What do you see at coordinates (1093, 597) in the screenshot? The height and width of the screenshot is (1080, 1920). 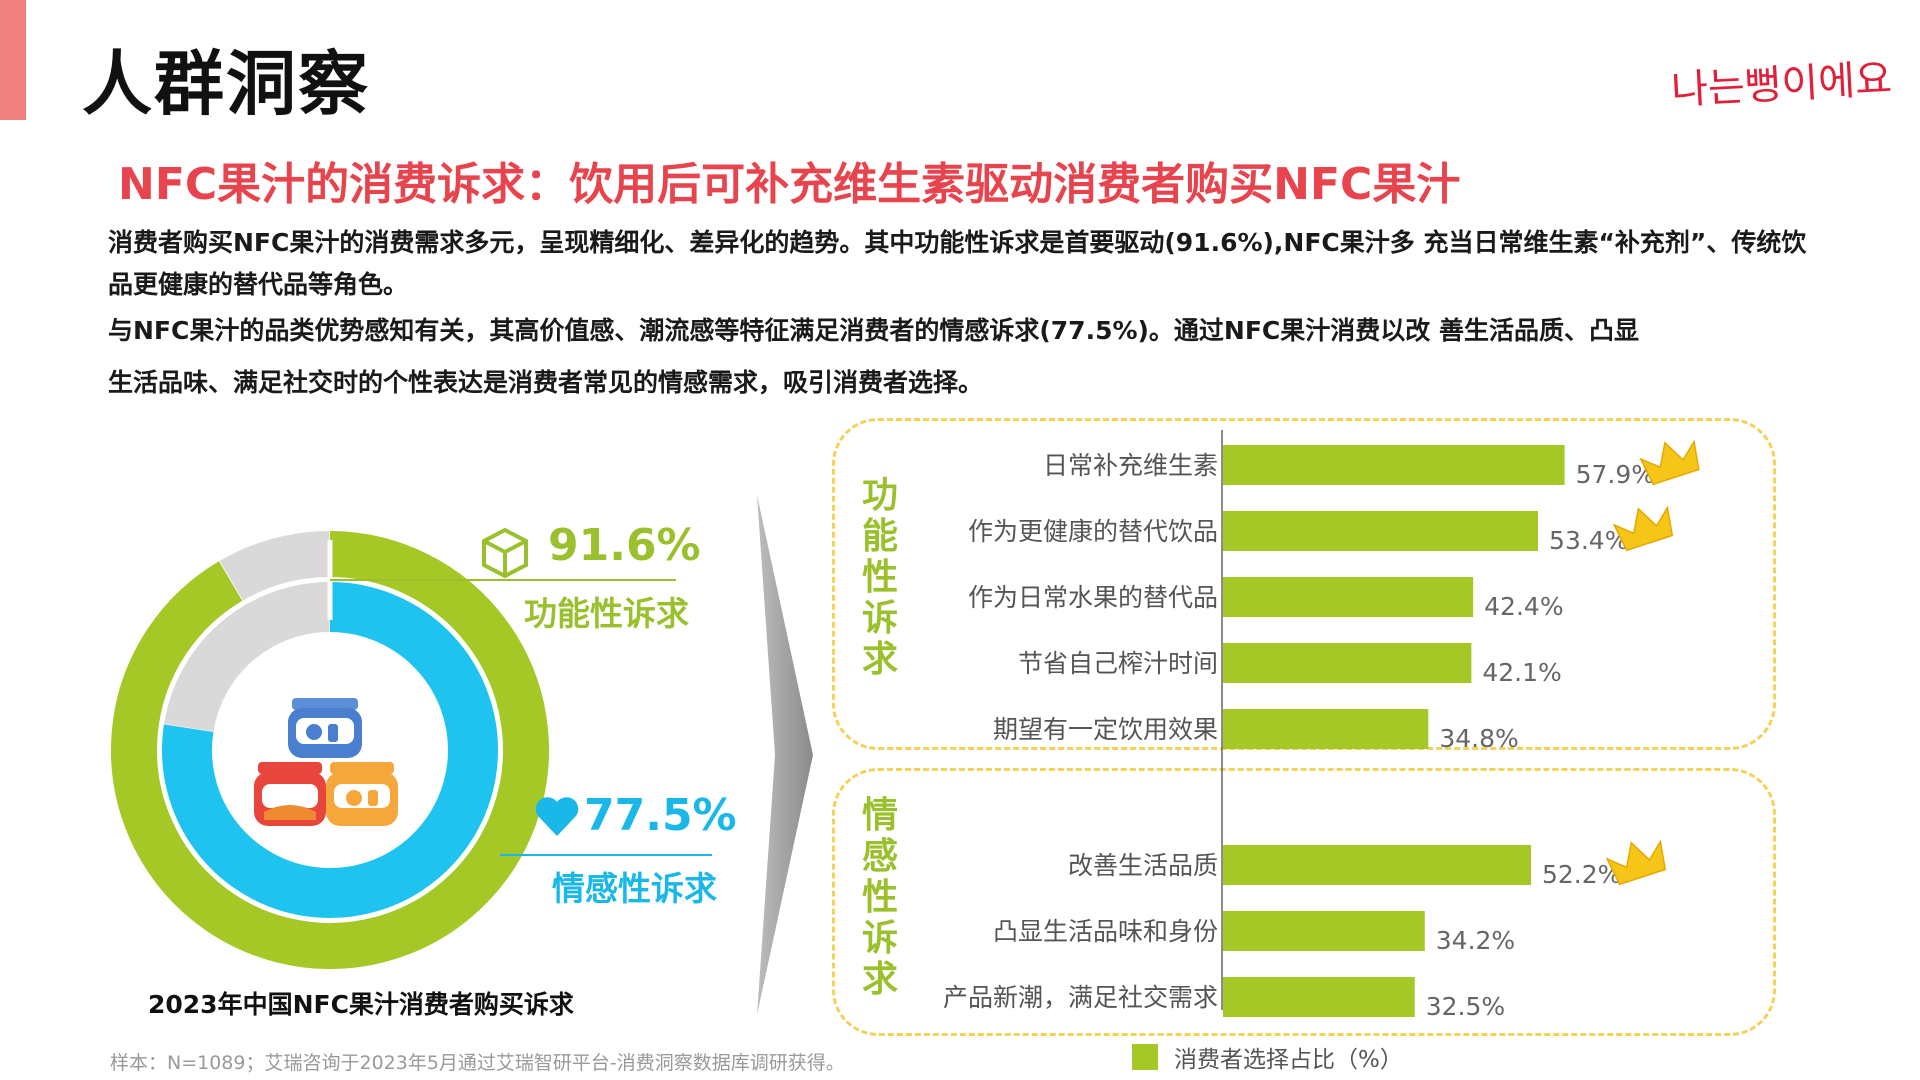 I see `category-label: 作为日常水果的替代品` at bounding box center [1093, 597].